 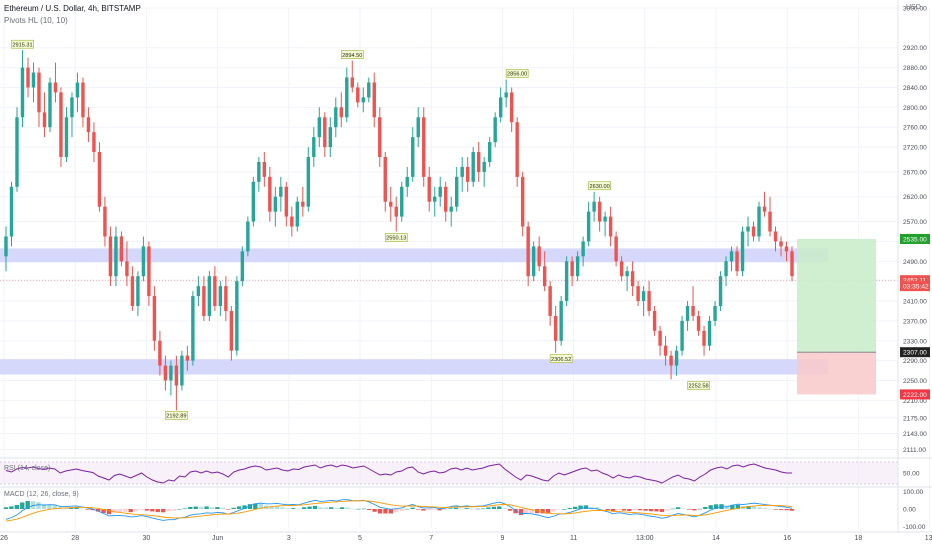 What do you see at coordinates (911, 474) in the screenshot?
I see `rsi-tick-label: 50.00` at bounding box center [911, 474].